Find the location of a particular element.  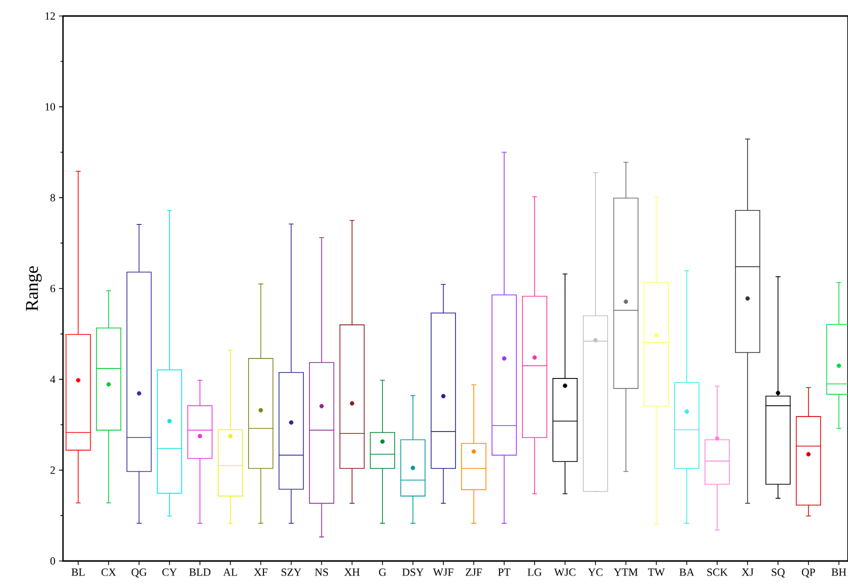

x-tick-label: XF is located at coordinates (261, 572).